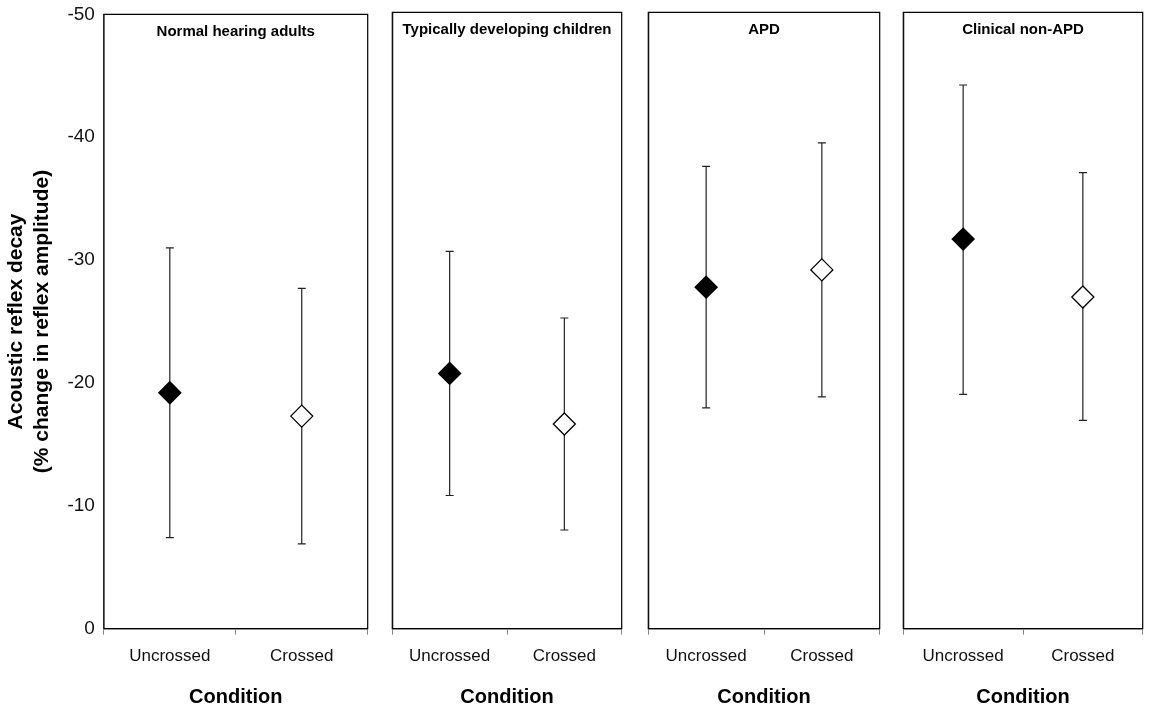 This screenshot has height=717, width=1155. What do you see at coordinates (507, 28) in the screenshot?
I see `text: Typically developing children` at bounding box center [507, 28].